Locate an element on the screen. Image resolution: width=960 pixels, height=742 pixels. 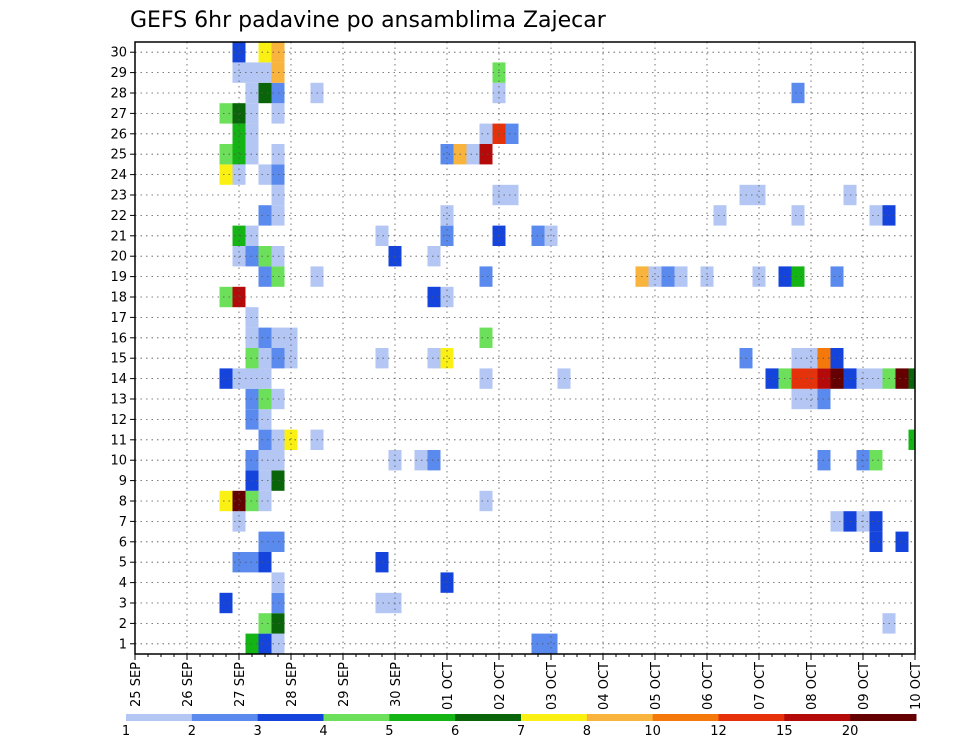
y-tick-label: 18 is located at coordinates (118, 298).